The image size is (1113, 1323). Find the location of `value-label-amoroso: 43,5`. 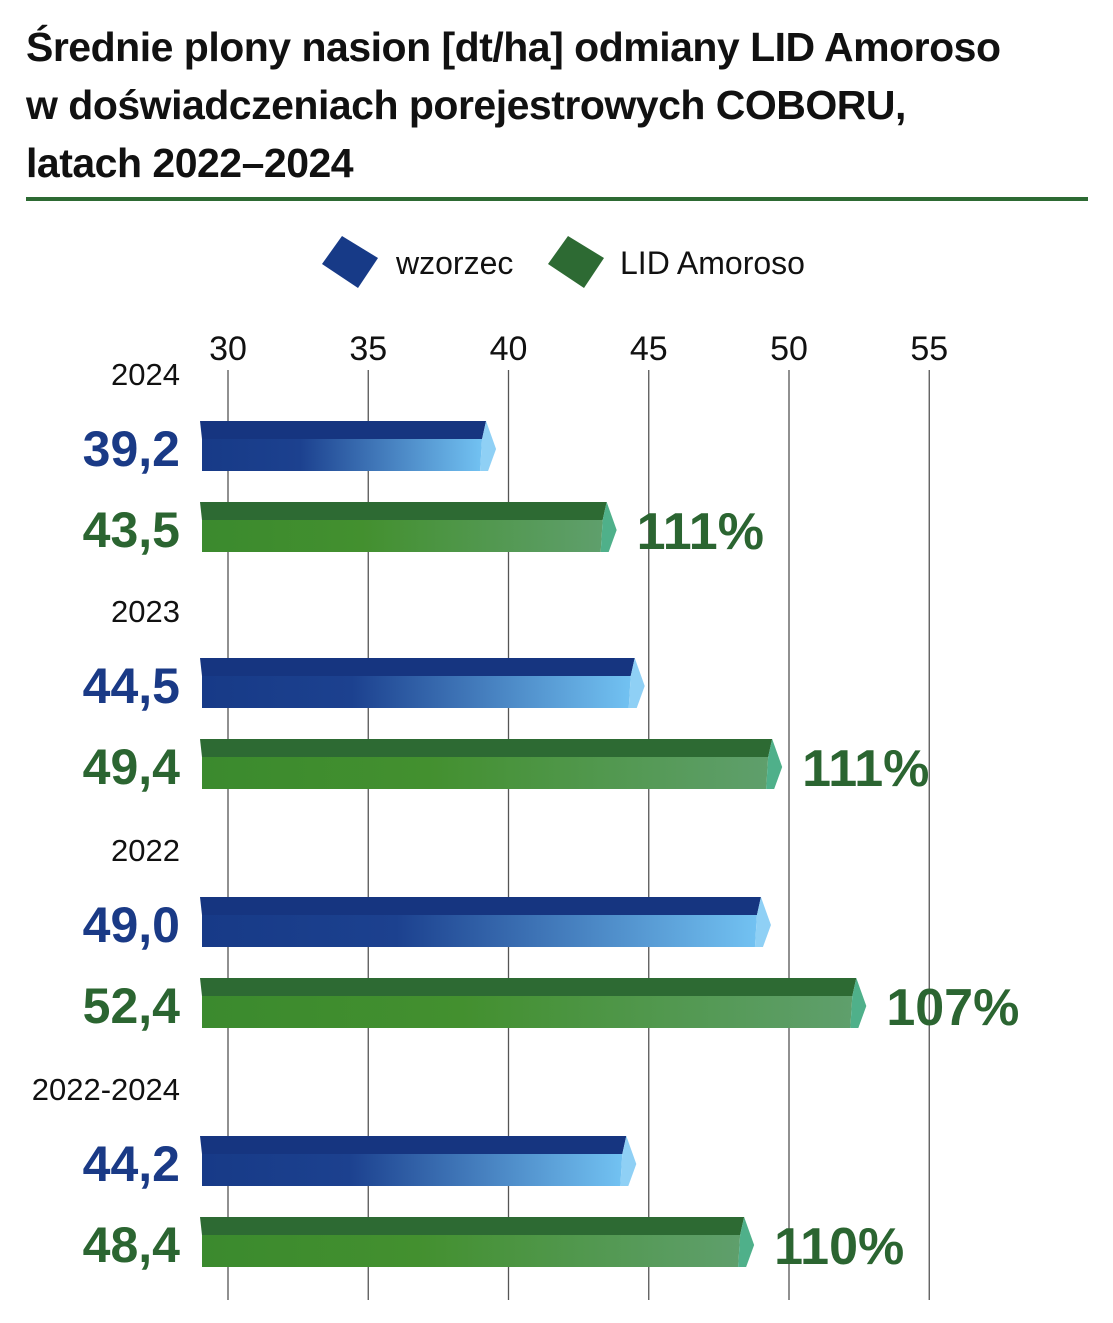

value-label-amoroso: 43,5 is located at coordinates (131, 530).